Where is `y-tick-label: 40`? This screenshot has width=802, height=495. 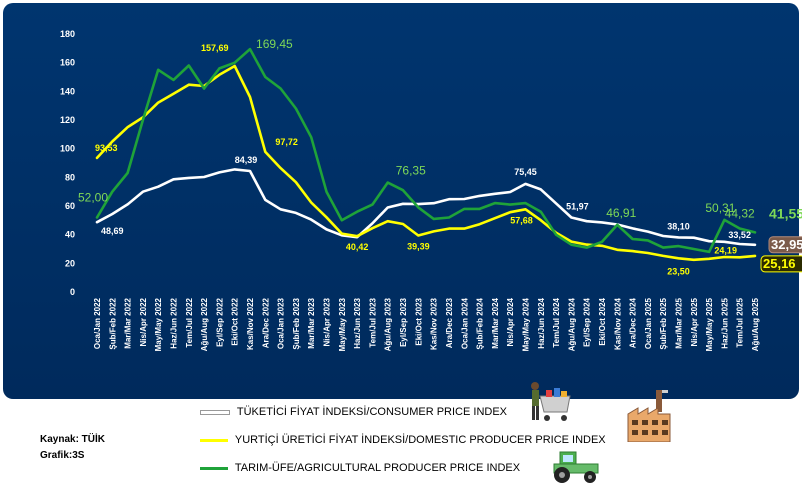 y-tick-label: 40 is located at coordinates (70, 235).